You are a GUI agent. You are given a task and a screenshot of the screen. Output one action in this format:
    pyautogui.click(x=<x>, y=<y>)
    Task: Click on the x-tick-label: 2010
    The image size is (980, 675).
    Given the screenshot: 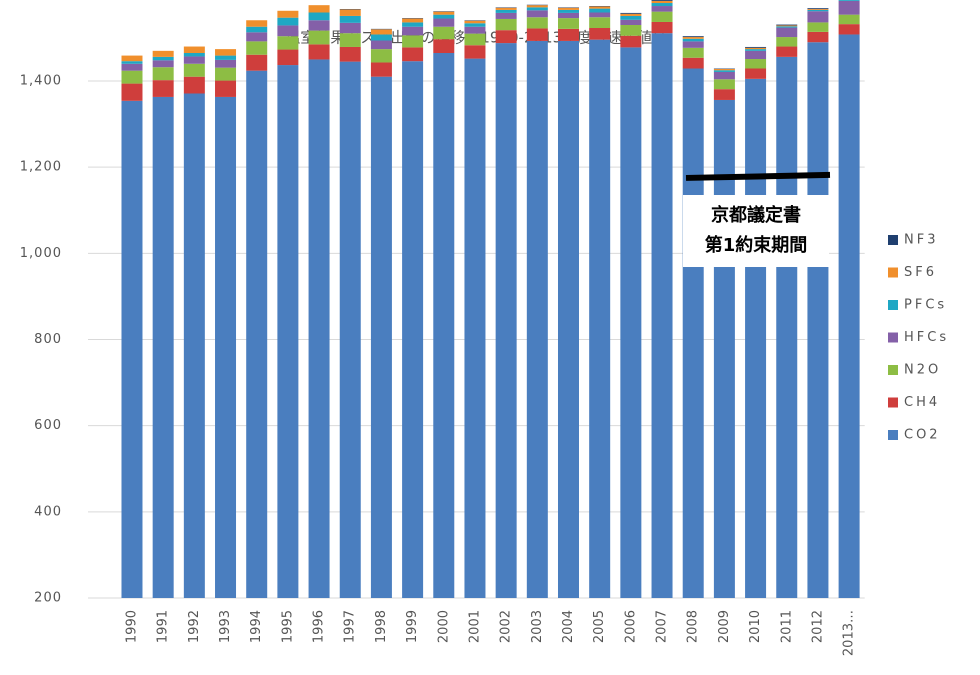 What is the action you would take?
    pyautogui.click(x=755, y=626)
    